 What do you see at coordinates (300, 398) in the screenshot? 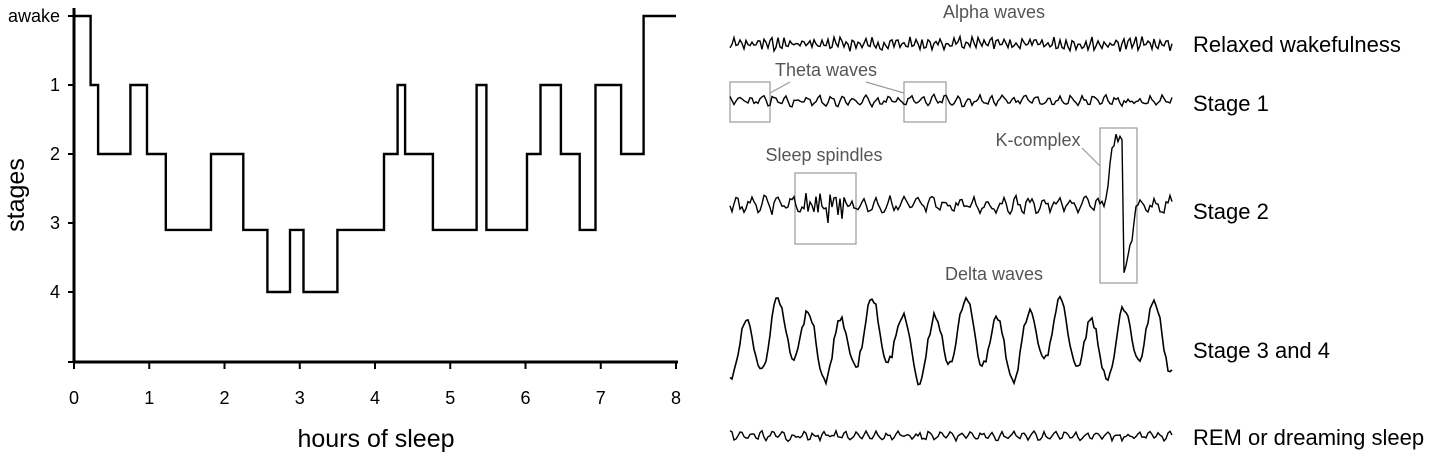
I see `x-tick-label: 3` at bounding box center [300, 398].